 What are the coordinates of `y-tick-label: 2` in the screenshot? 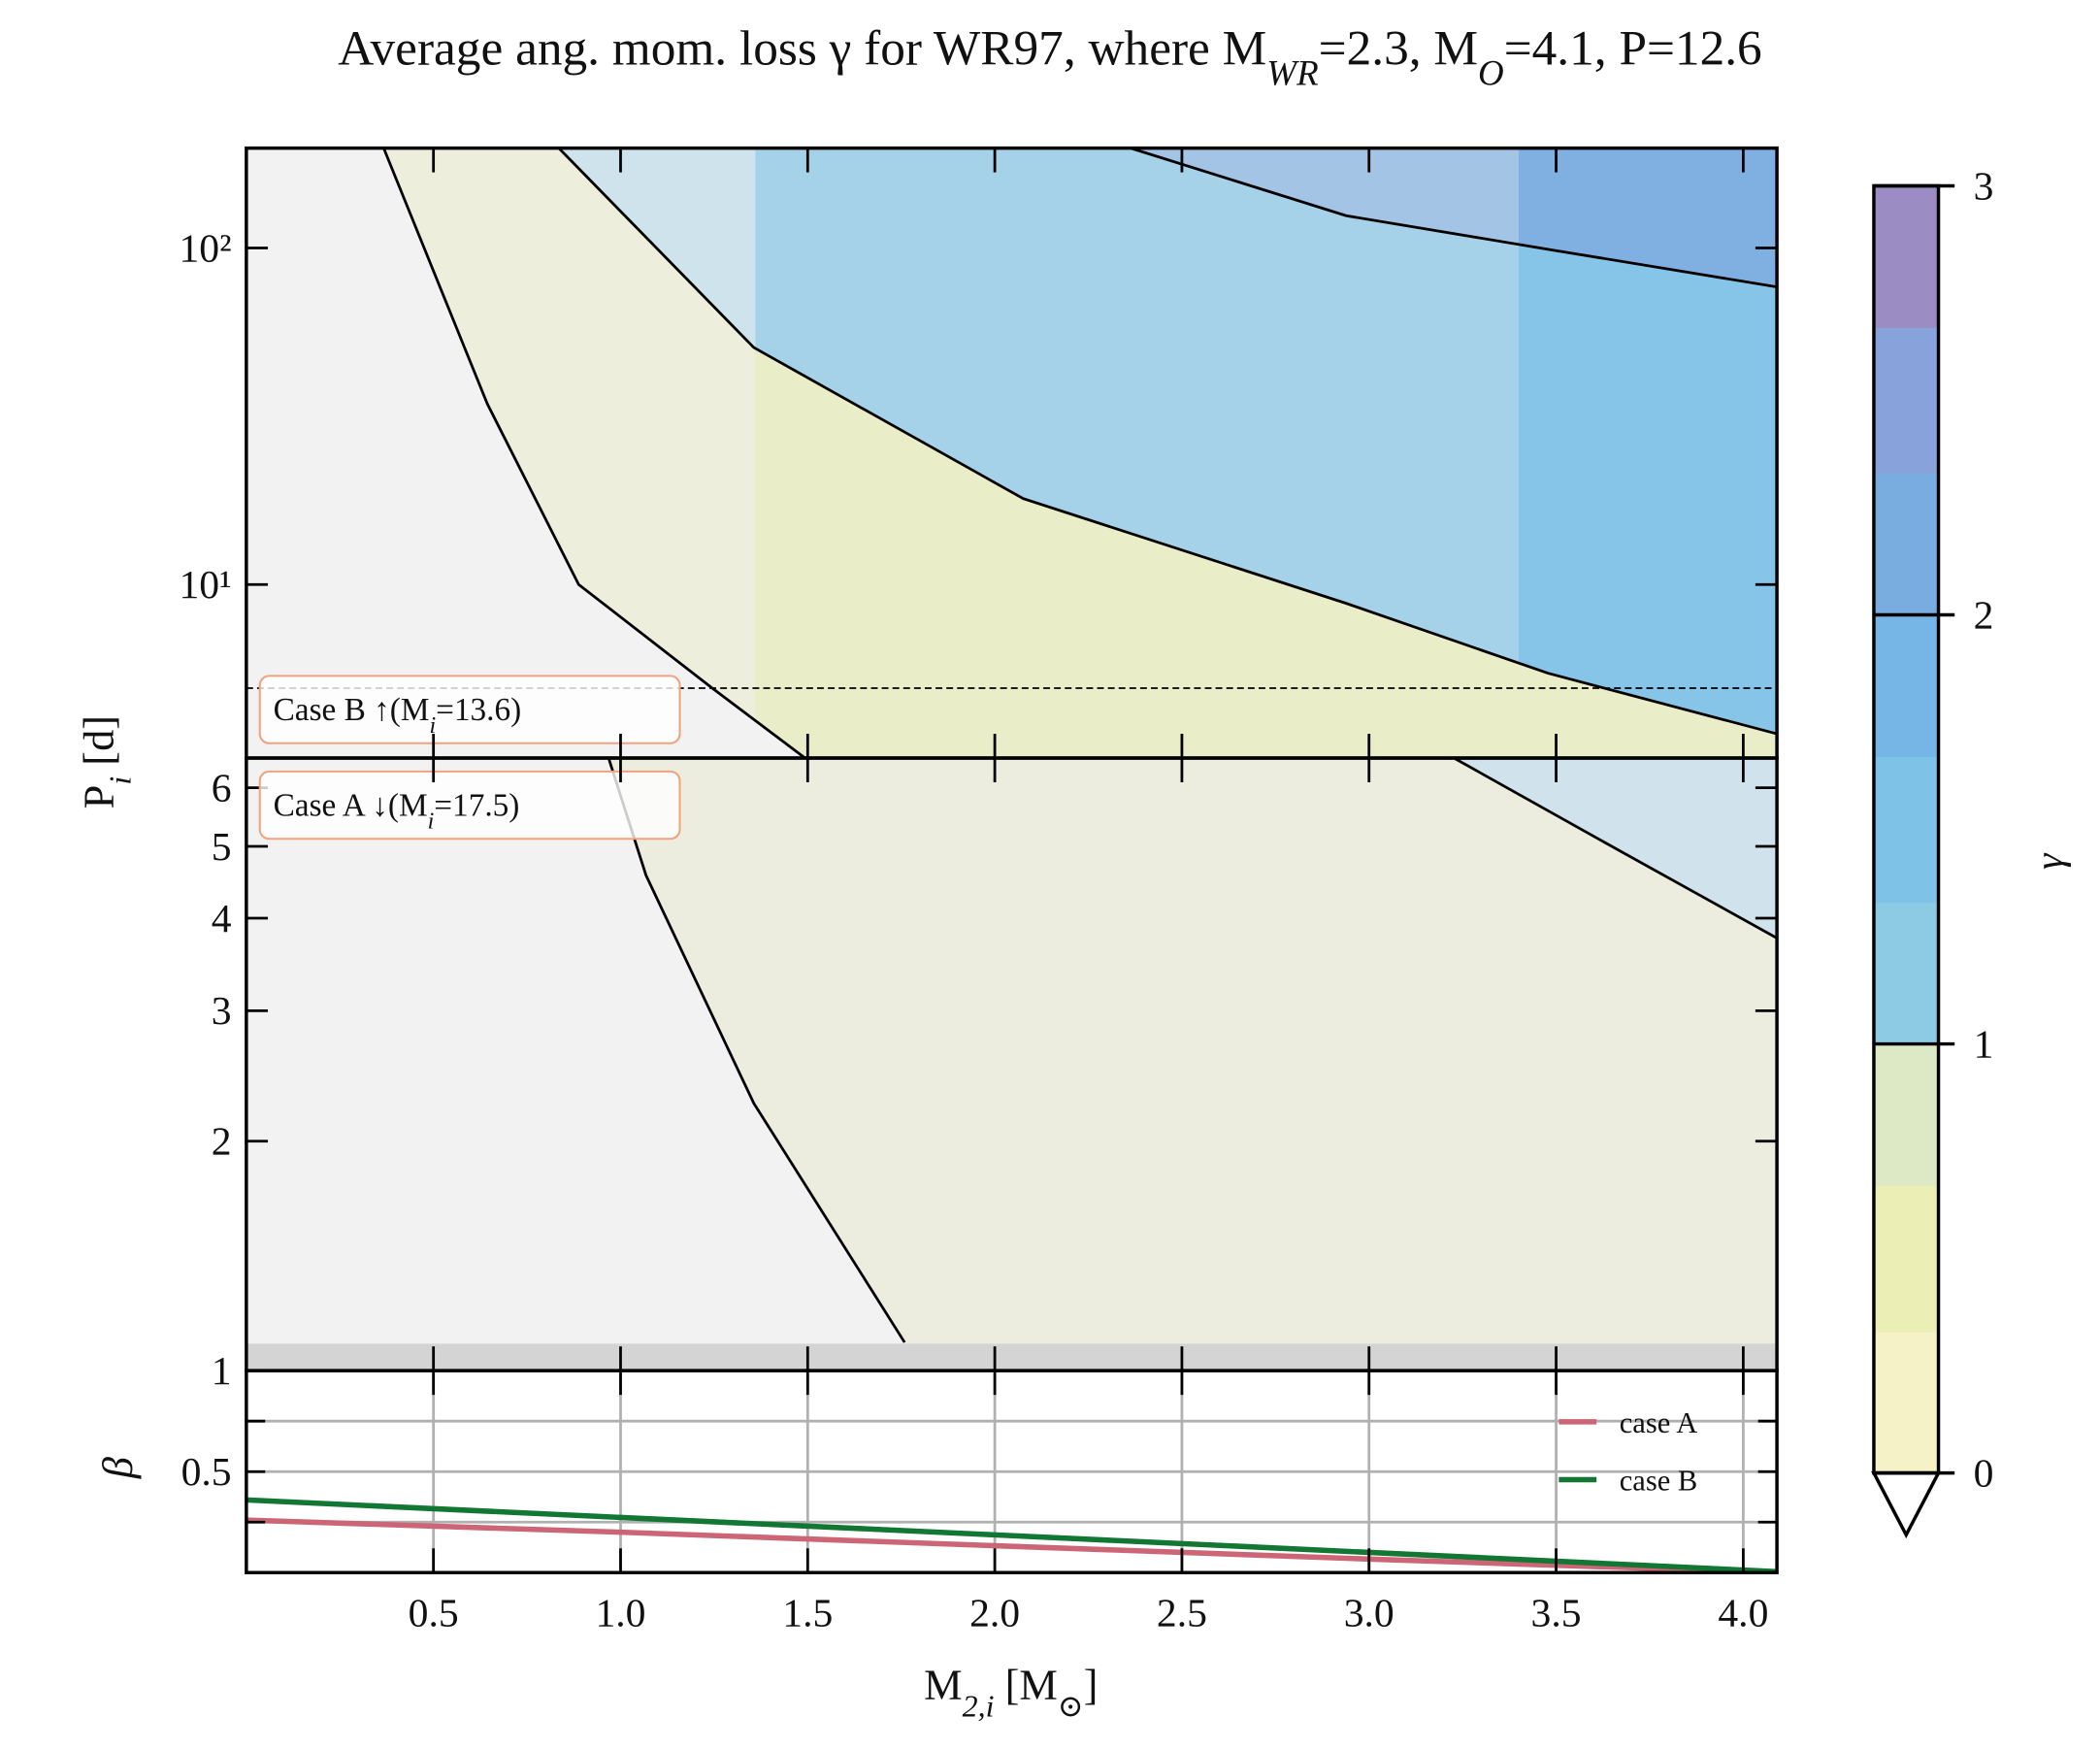 It's located at (222, 1142).